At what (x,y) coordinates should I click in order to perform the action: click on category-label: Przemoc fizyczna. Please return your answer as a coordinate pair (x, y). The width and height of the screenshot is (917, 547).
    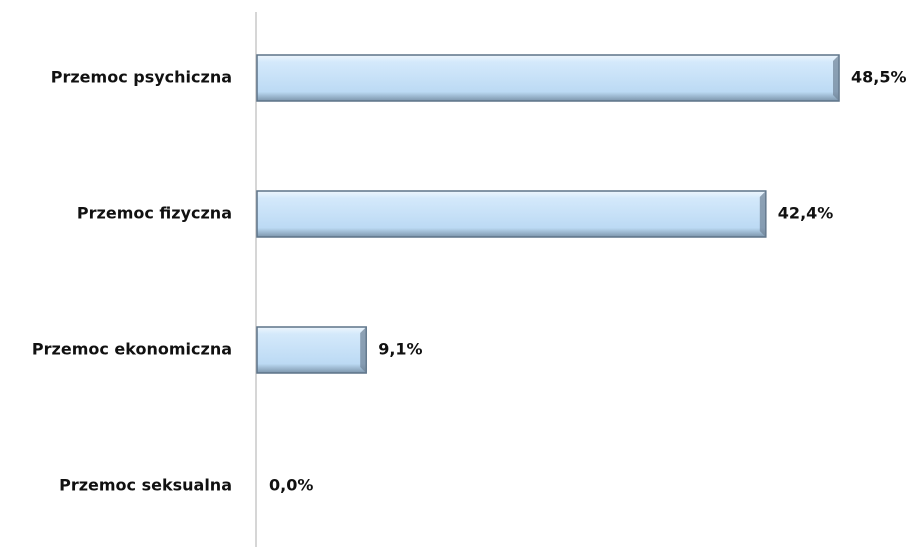
    Looking at the image, I should click on (154, 213).